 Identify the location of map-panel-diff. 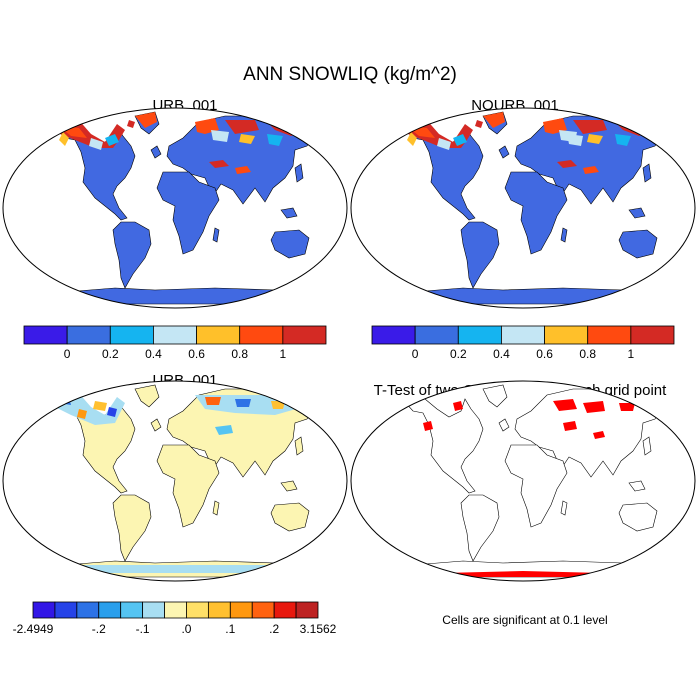
(175, 481).